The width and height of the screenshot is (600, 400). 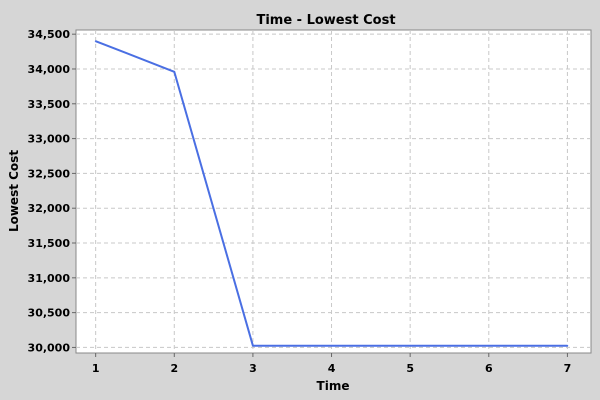 What do you see at coordinates (49, 173) in the screenshot?
I see `y-tick-label: 32,500` at bounding box center [49, 173].